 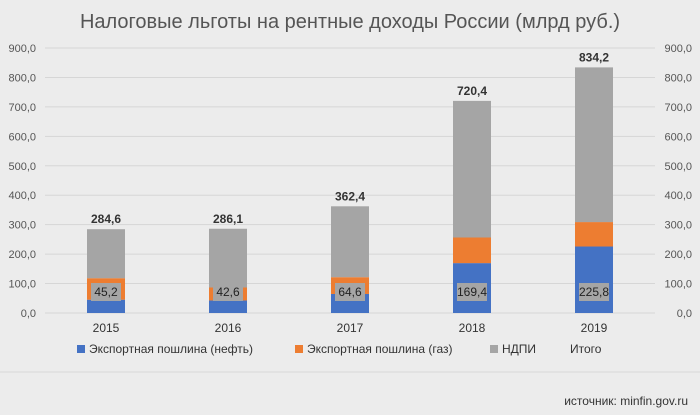 I want to click on inner-label: 42,6, so click(x=228, y=292).